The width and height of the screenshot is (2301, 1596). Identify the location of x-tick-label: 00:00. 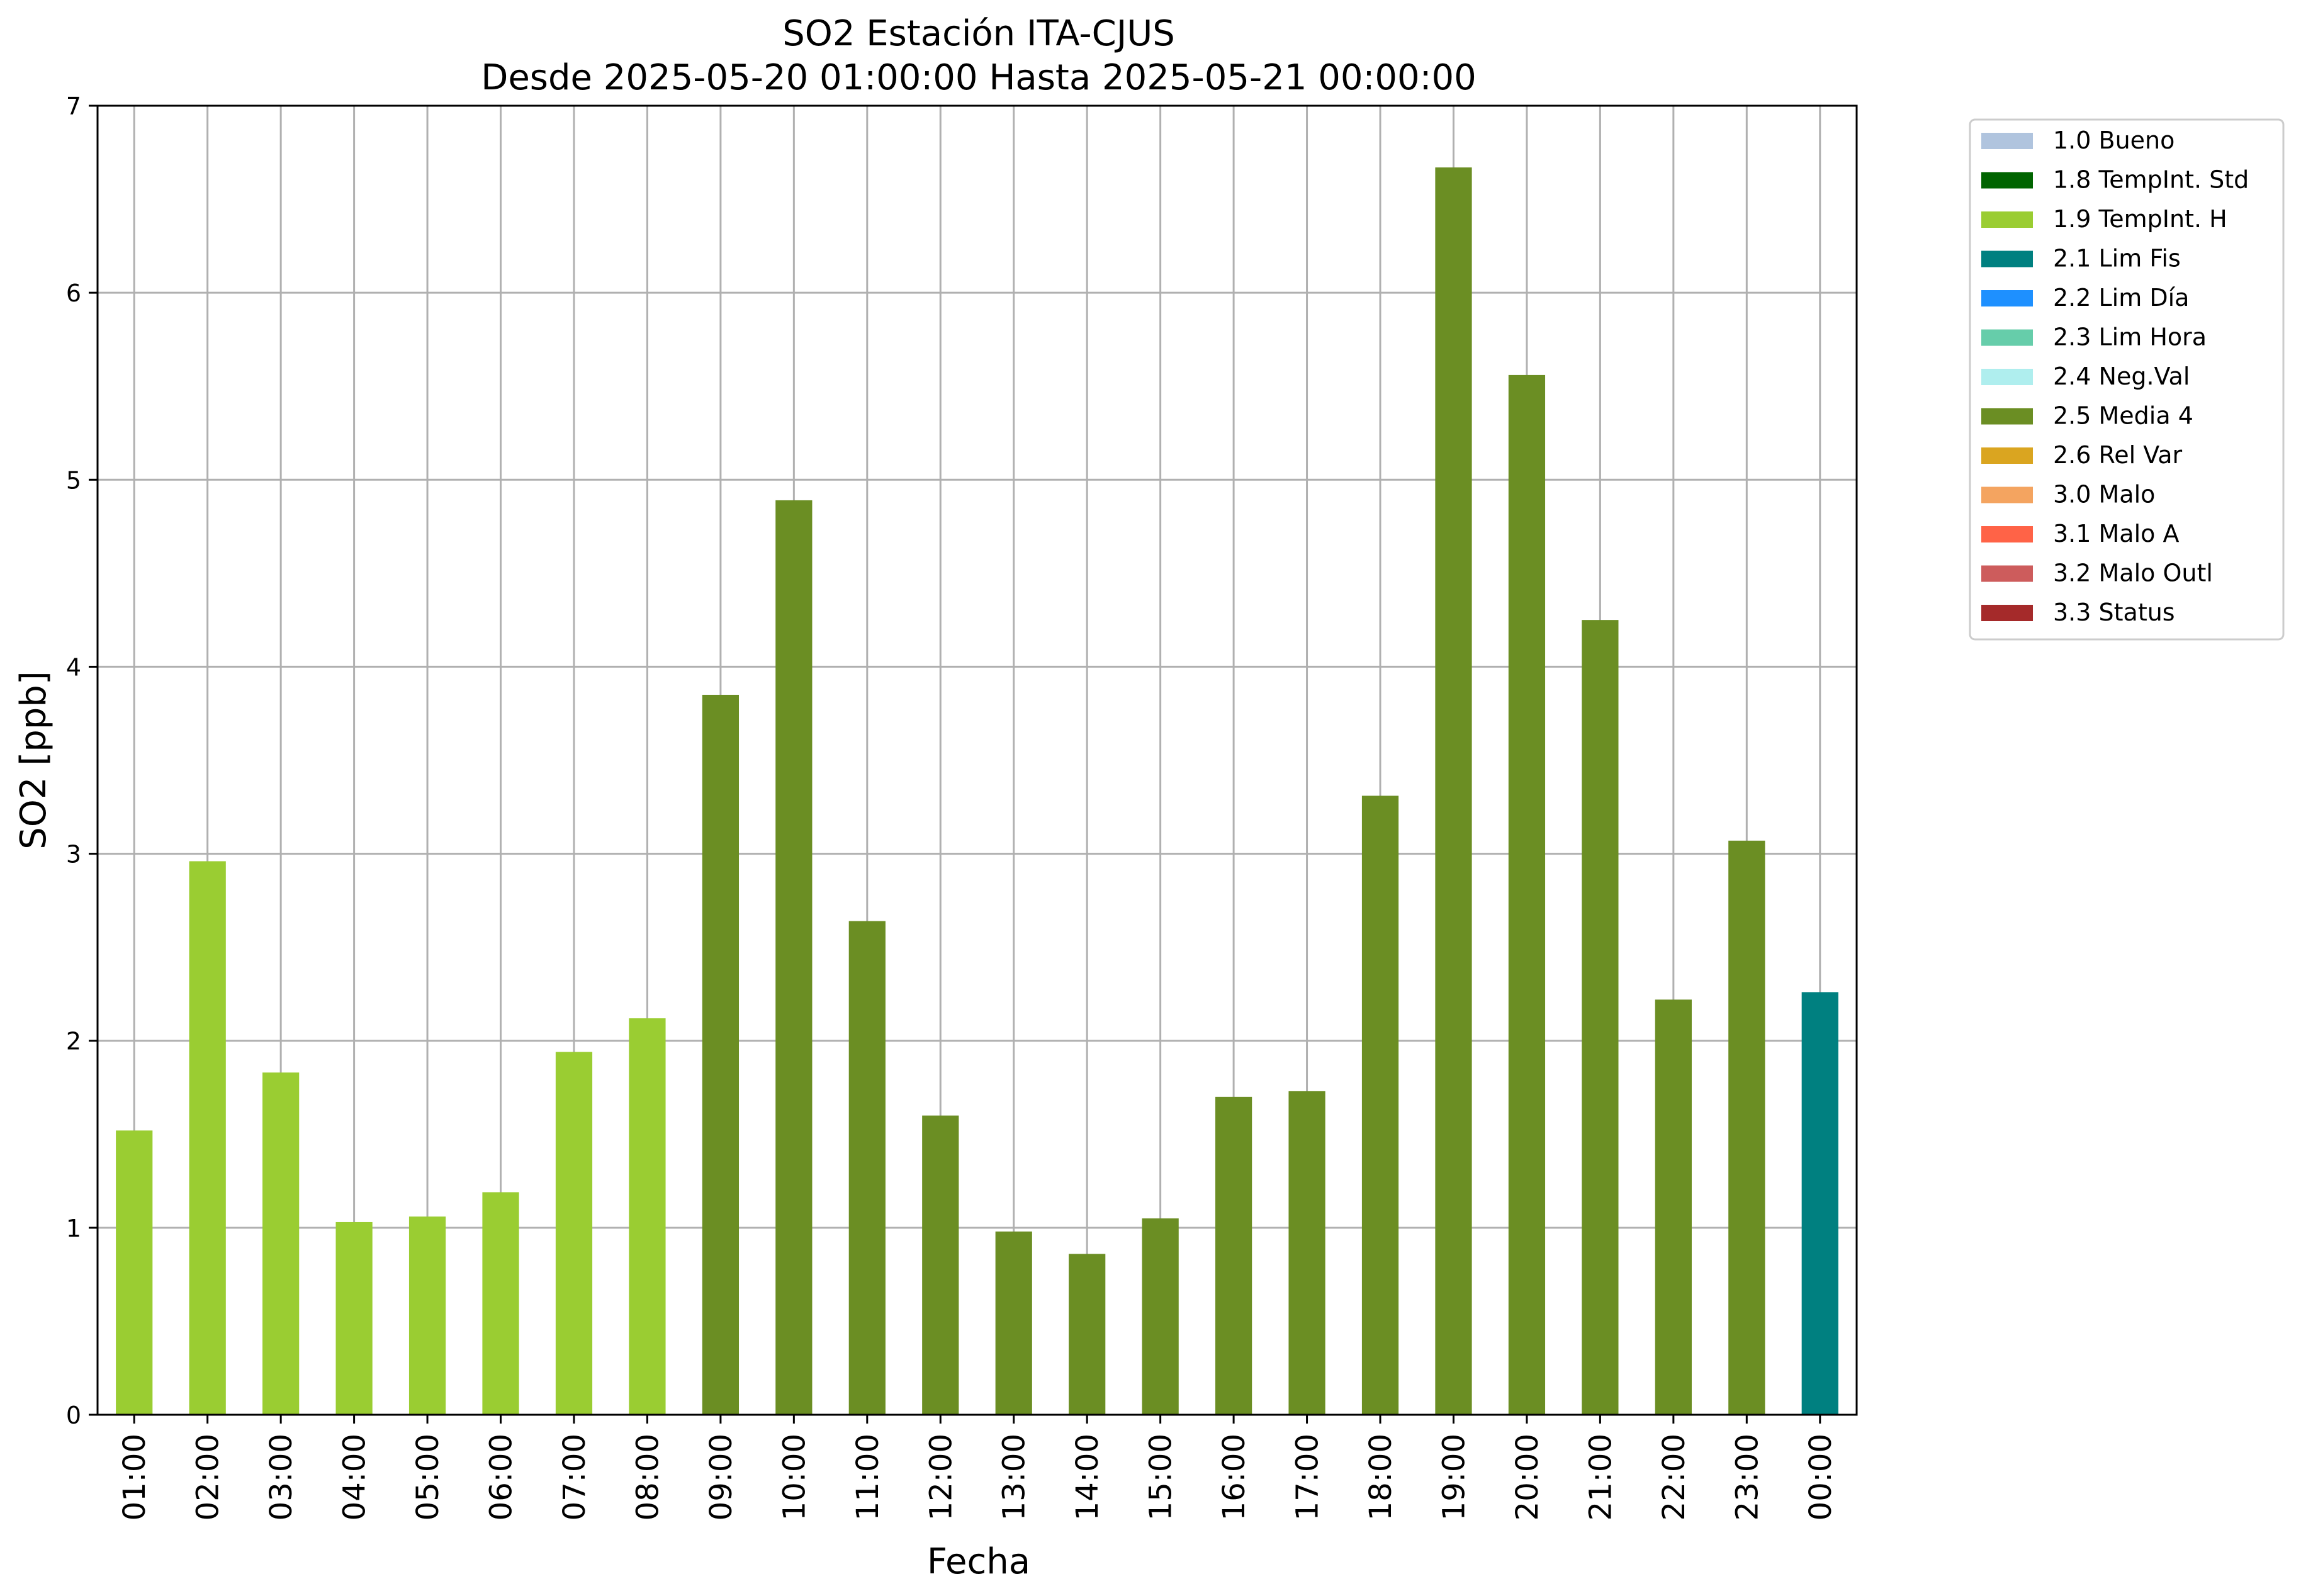
(1821, 1477).